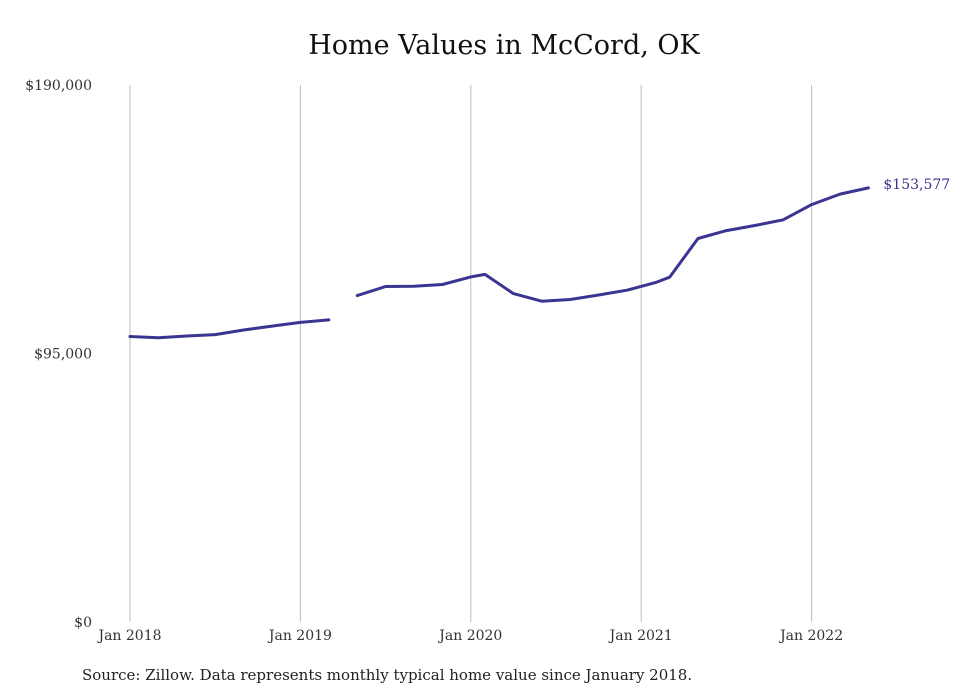 The width and height of the screenshot is (980, 699). What do you see at coordinates (504, 45) in the screenshot?
I see `chart-title: Home Values in McCord, OK` at bounding box center [504, 45].